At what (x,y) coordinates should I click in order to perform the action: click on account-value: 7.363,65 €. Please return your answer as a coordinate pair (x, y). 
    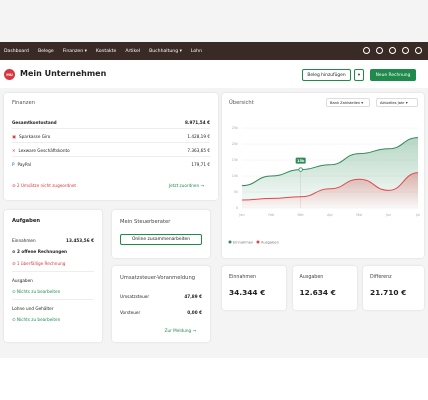
    Looking at the image, I should click on (198, 150).